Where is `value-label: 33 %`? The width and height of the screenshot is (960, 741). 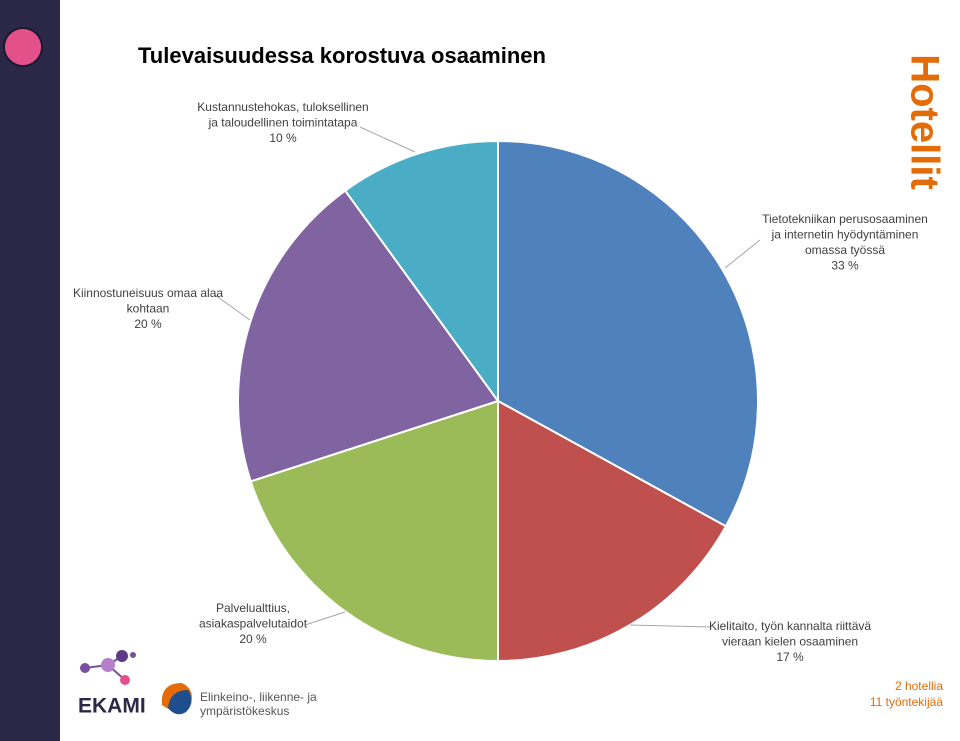 value-label: 33 % is located at coordinates (845, 266).